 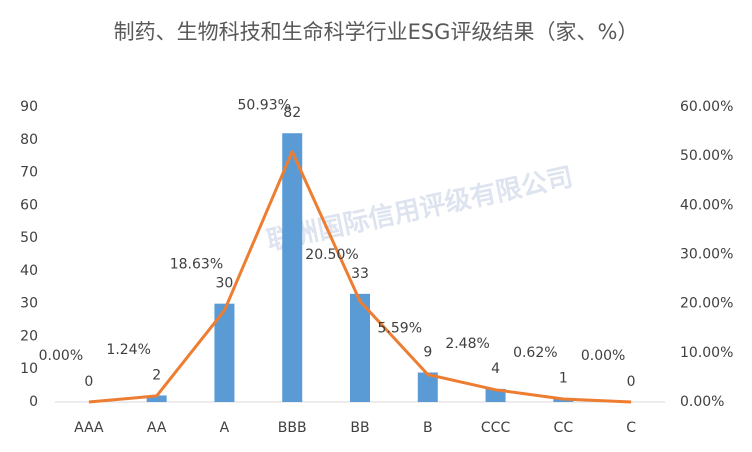 I want to click on x-tick-label: BBB, so click(x=292, y=428).